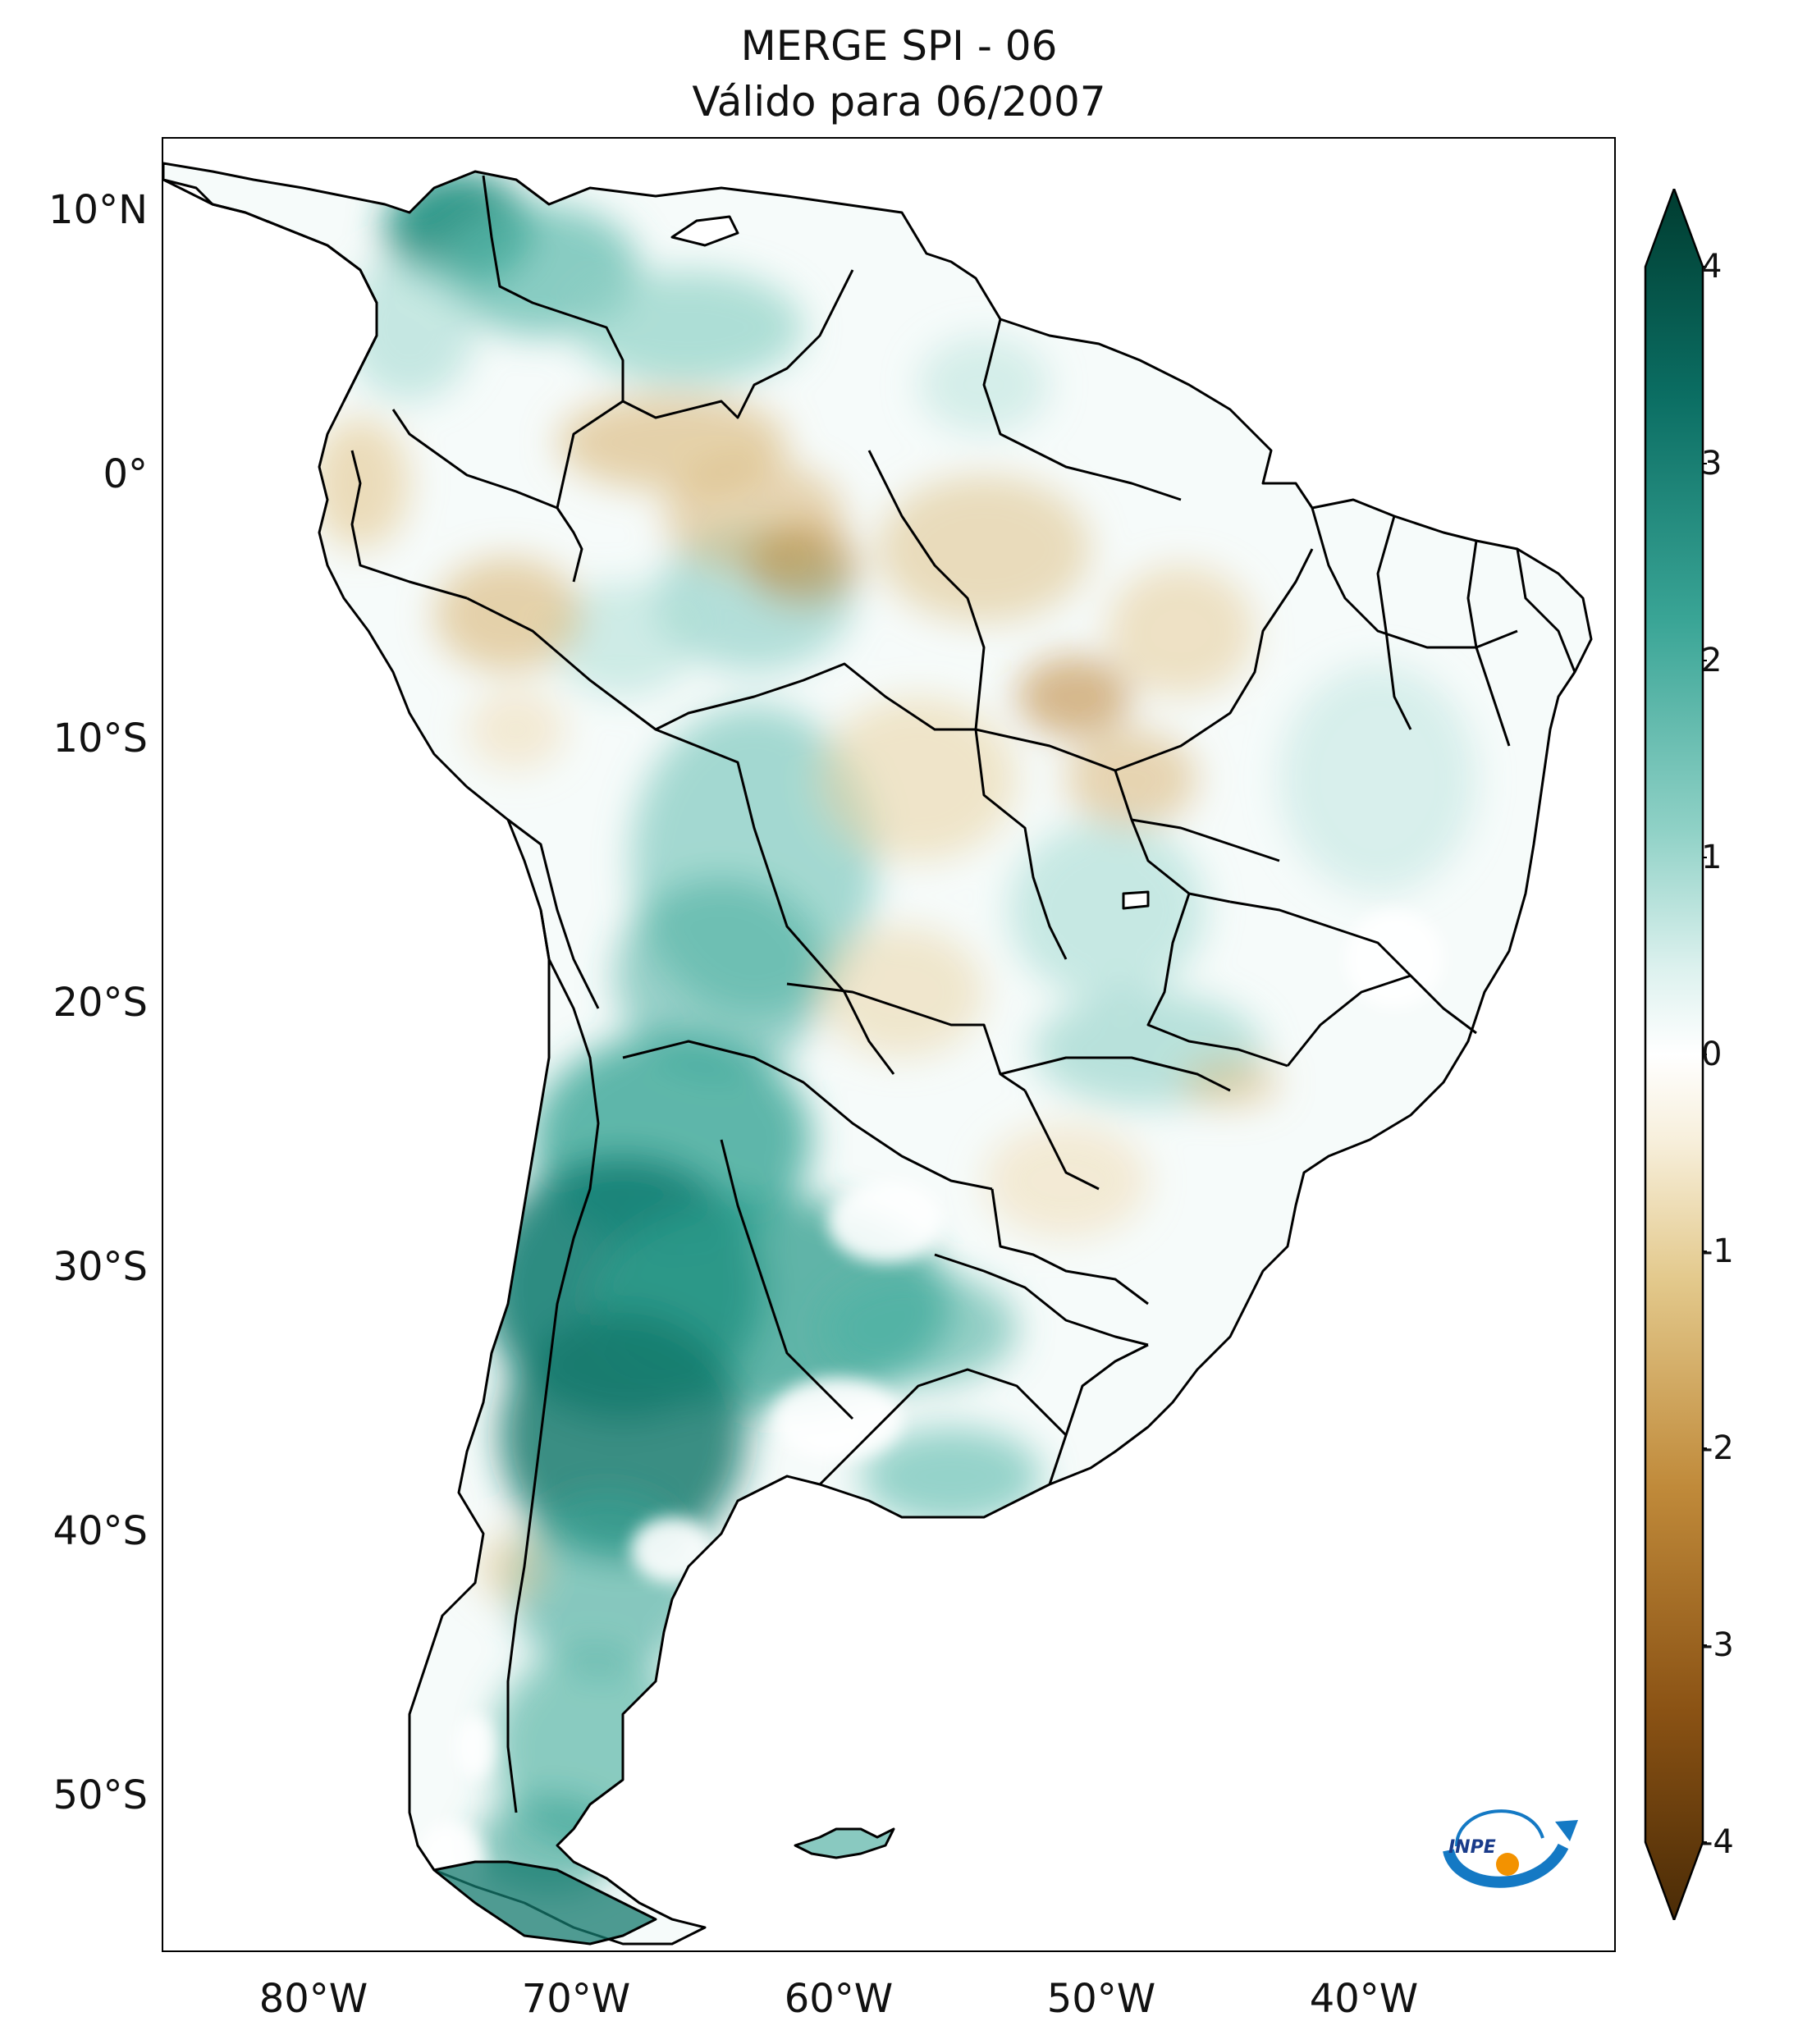  What do you see at coordinates (899, 46) in the screenshot?
I see `map-title: MERGE SPI - 06` at bounding box center [899, 46].